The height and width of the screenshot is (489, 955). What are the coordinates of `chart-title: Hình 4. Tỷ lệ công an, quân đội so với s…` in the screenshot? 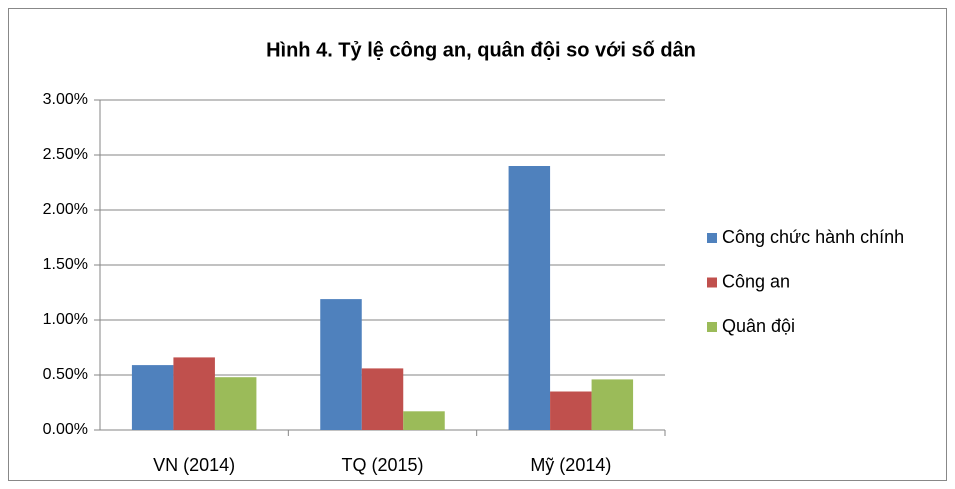 It's located at (481, 50).